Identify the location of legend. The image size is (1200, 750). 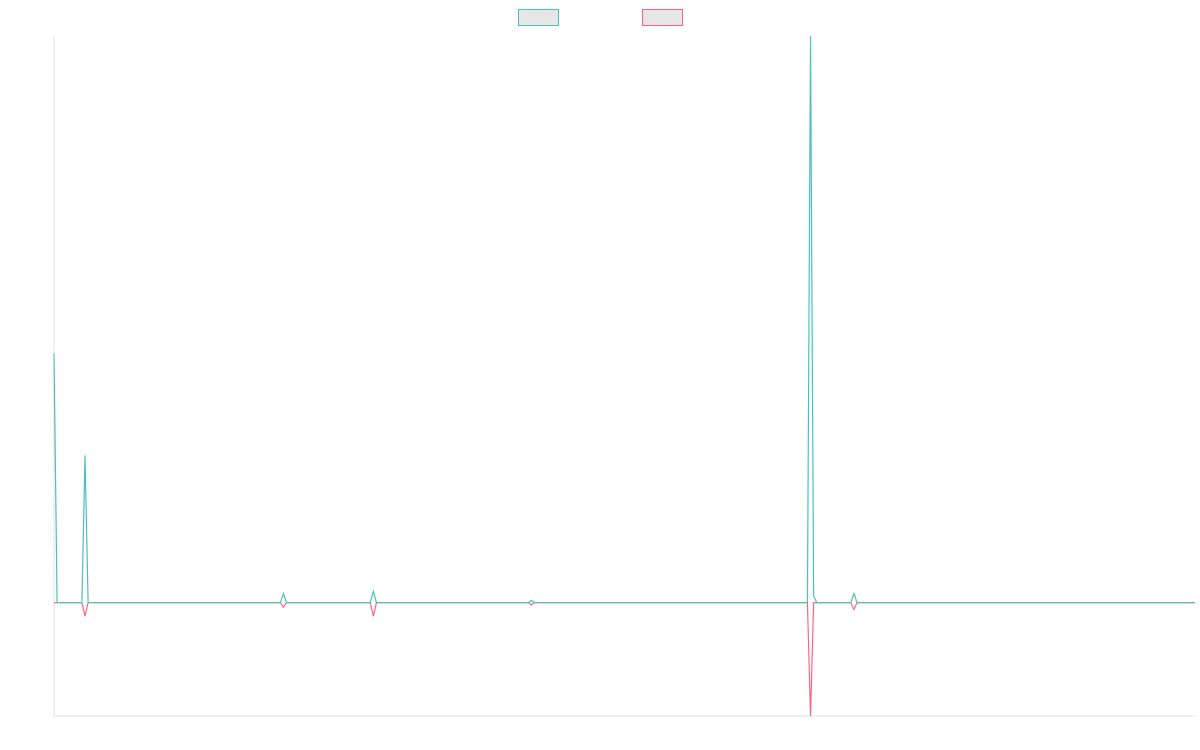
(600, 17).